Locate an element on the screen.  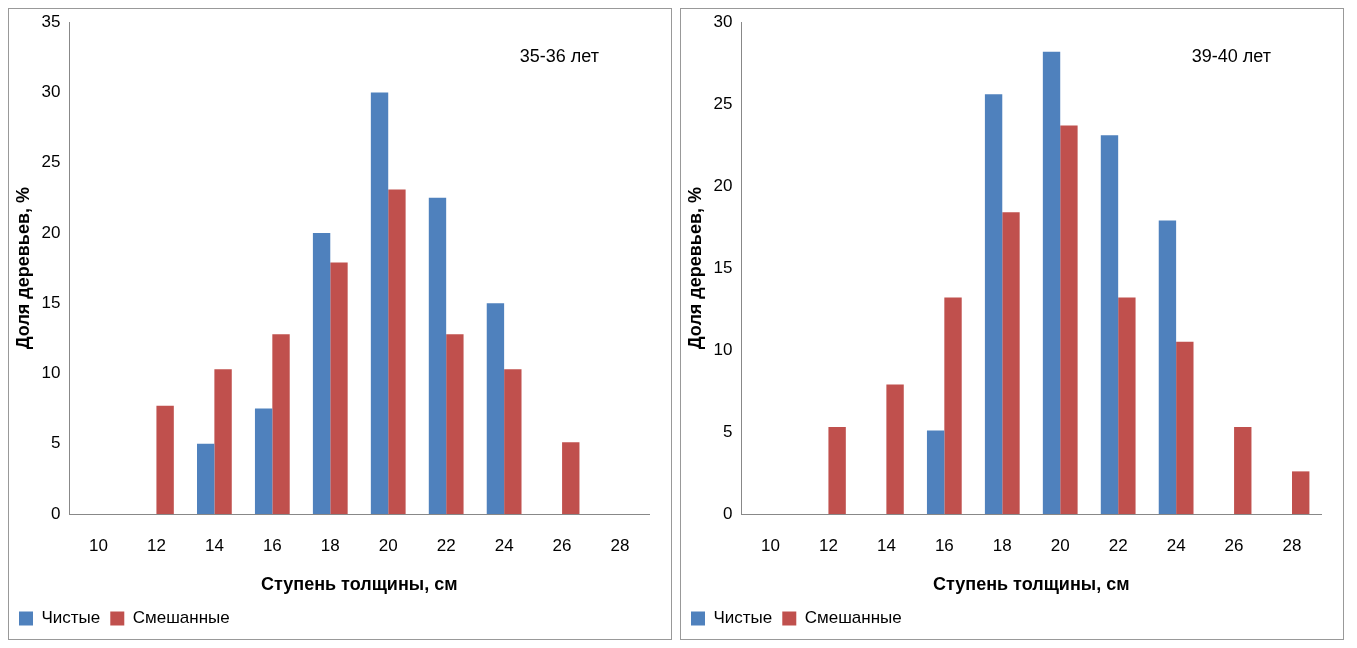
annotation: 39-40 лет is located at coordinates (1231, 56).